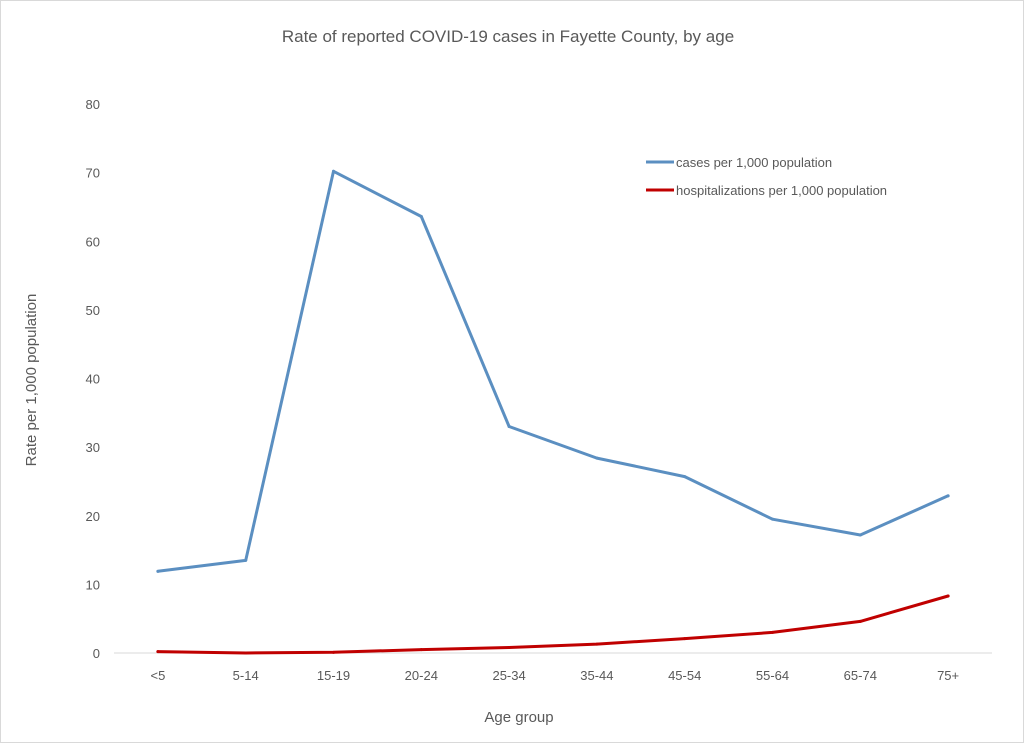 This screenshot has height=743, width=1024. I want to click on y-tick-label: 40, so click(93, 379).